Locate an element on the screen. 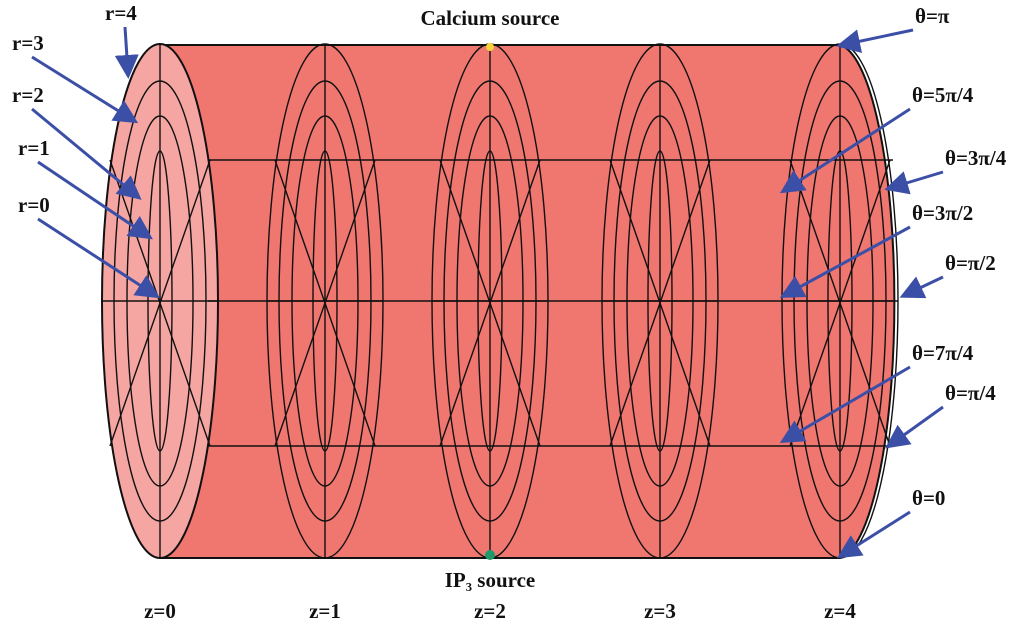  radius-label: r=2 is located at coordinates (28, 95).